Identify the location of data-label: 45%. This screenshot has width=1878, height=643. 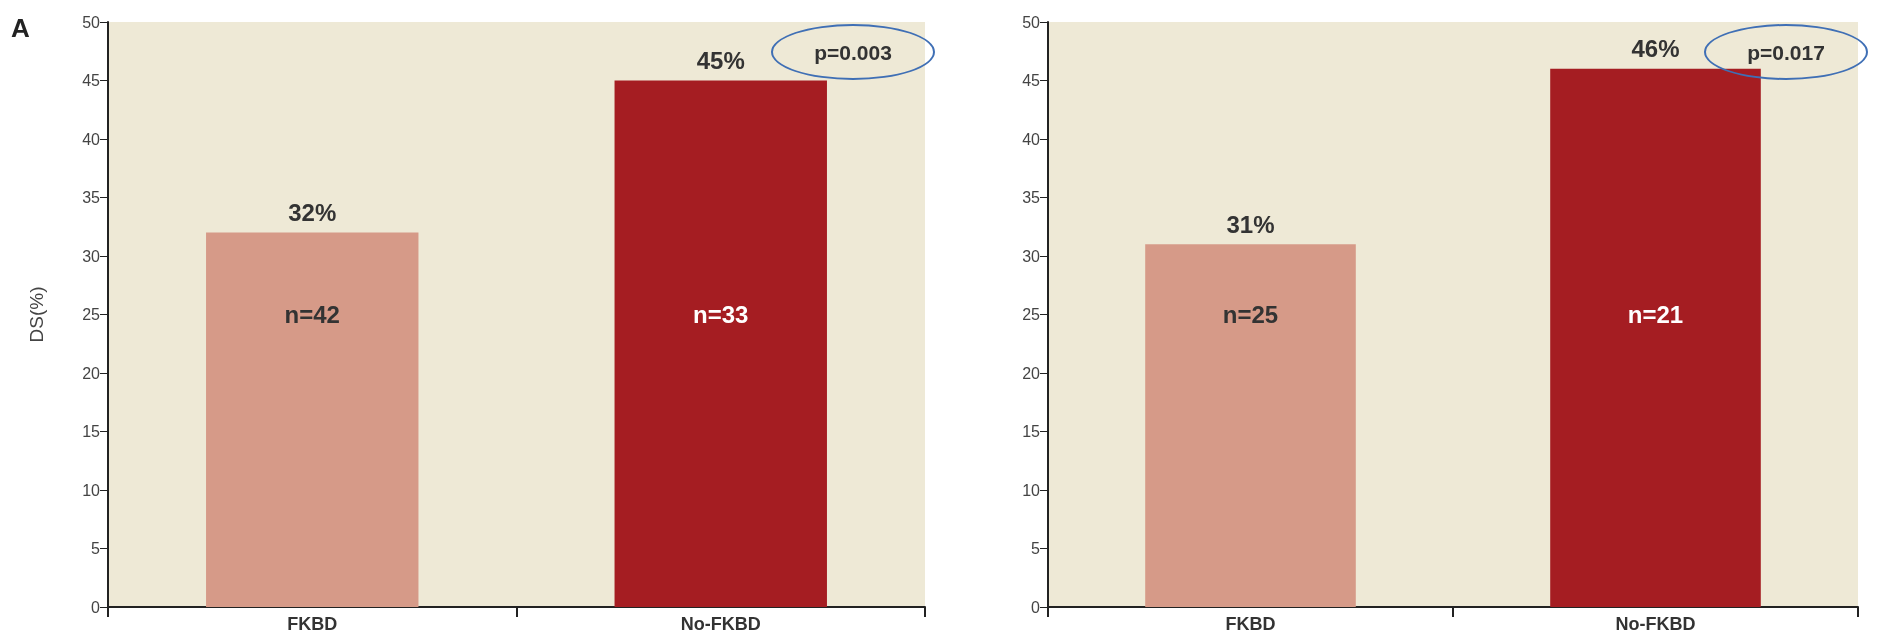
(720, 60).